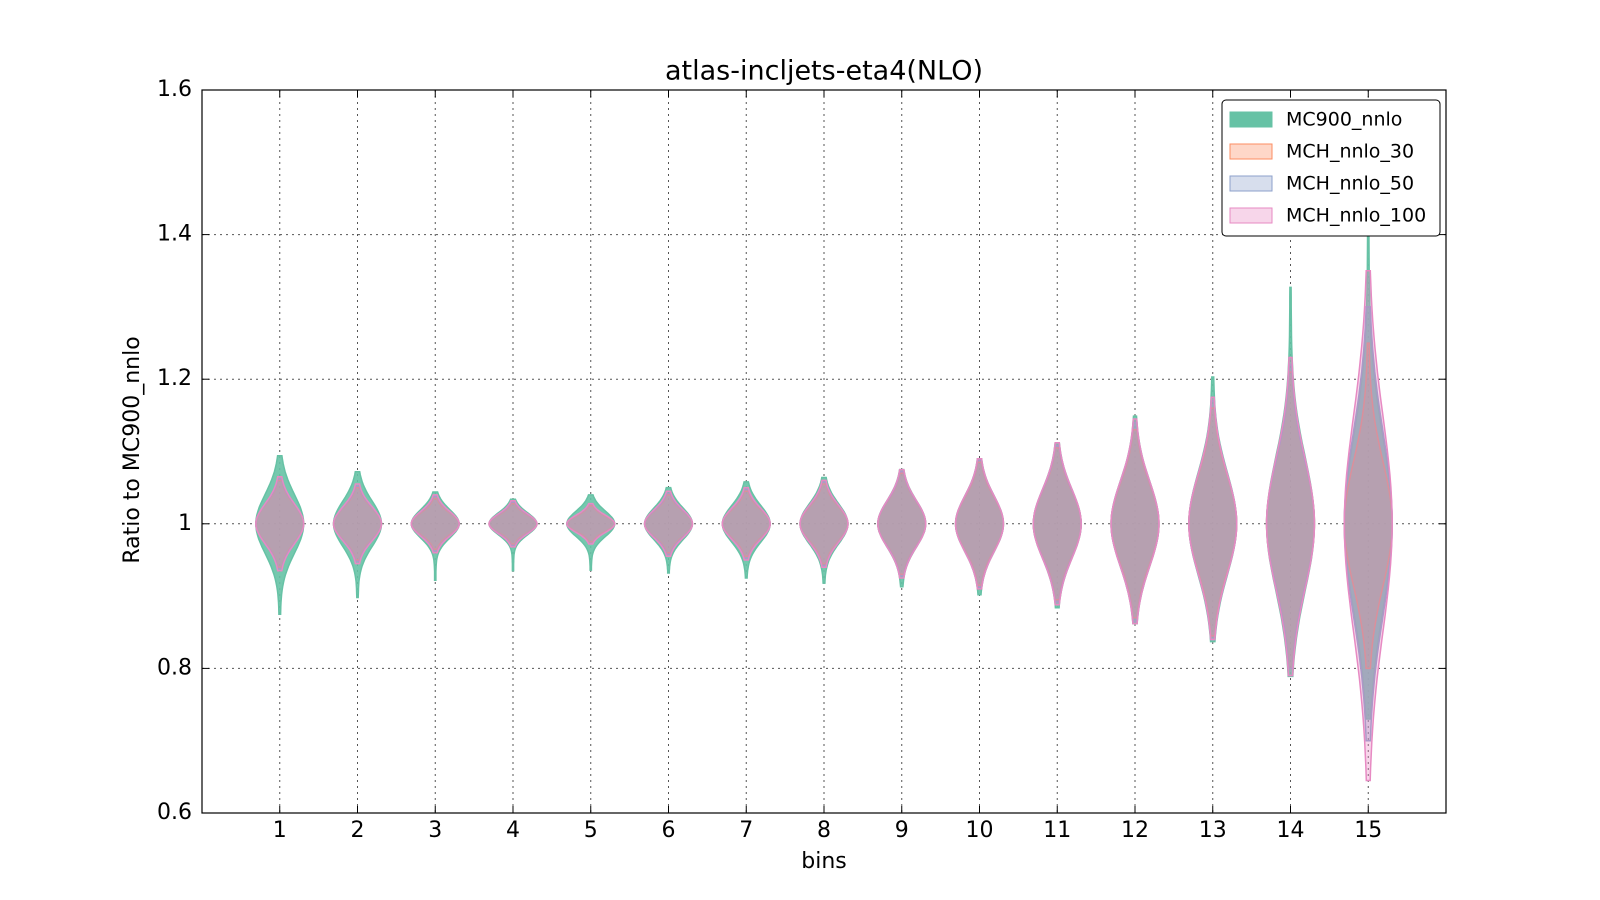 The image size is (1600, 900). I want to click on x-tick-label: 2, so click(358, 830).